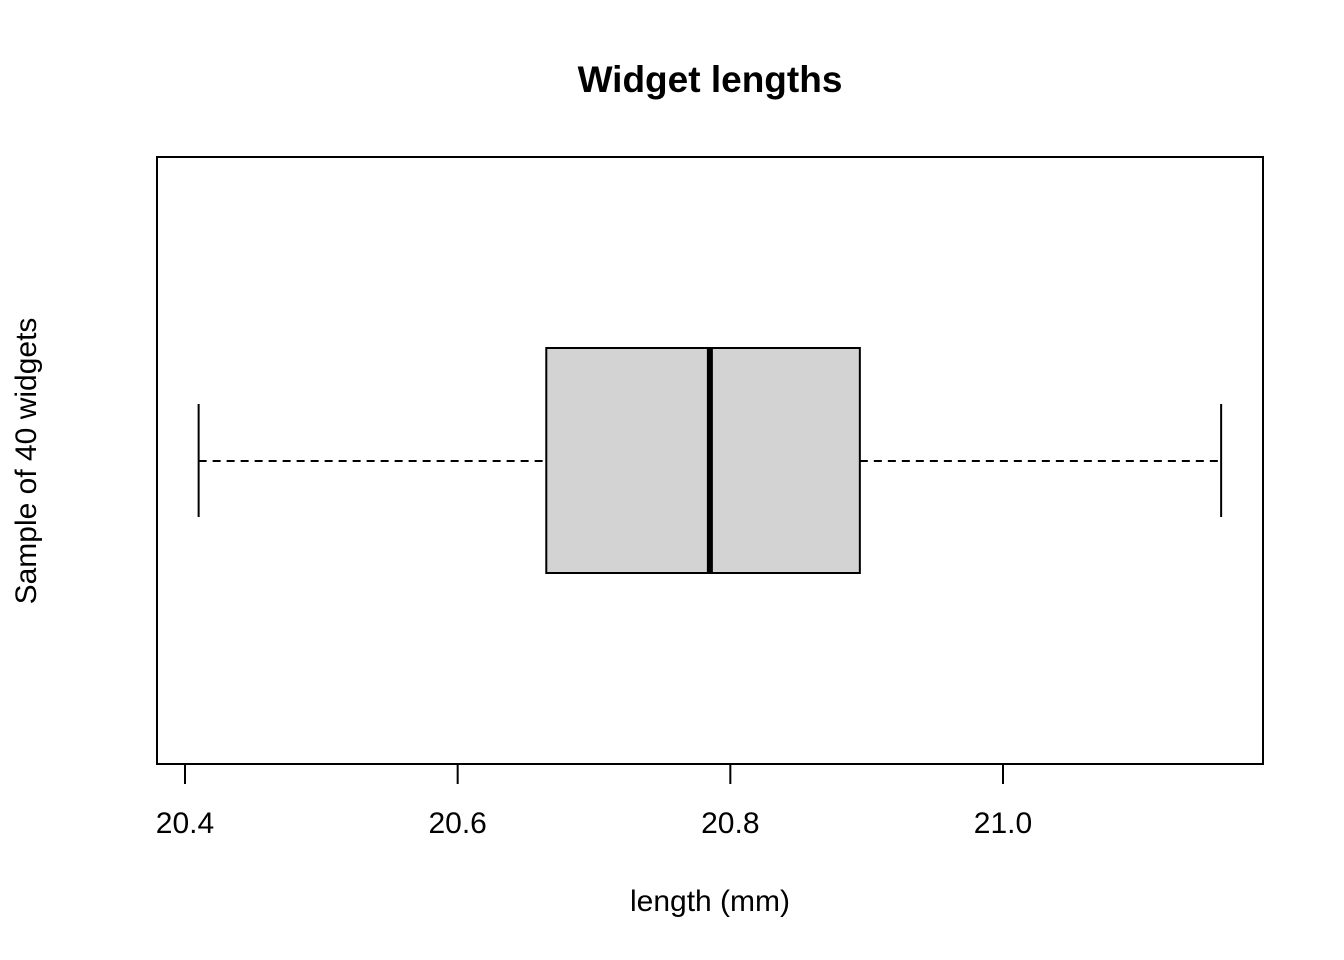 The width and height of the screenshot is (1344, 960). What do you see at coordinates (703, 460) in the screenshot?
I see `iqr-box` at bounding box center [703, 460].